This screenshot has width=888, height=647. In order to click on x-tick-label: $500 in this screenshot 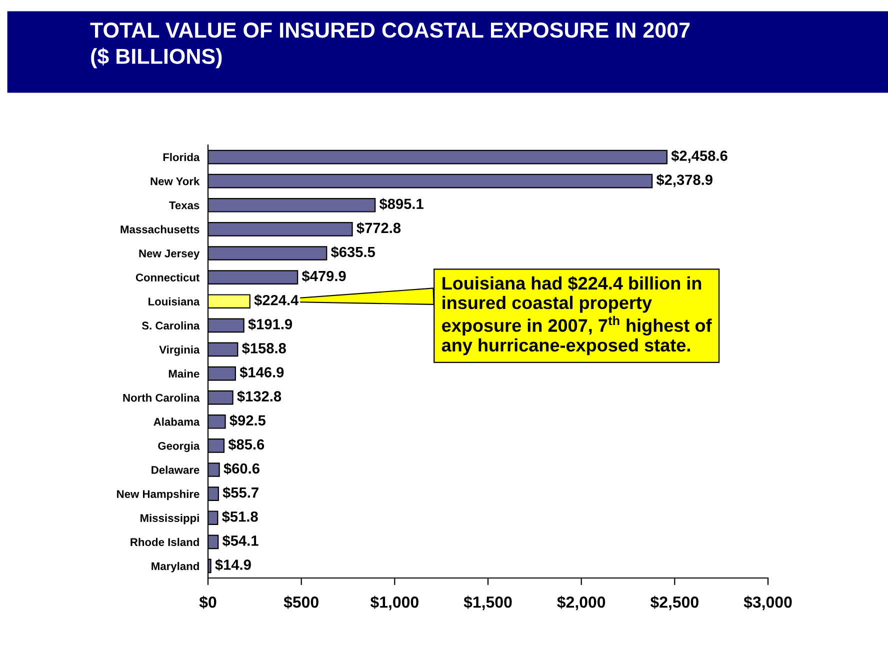, I will do `click(301, 602)`.